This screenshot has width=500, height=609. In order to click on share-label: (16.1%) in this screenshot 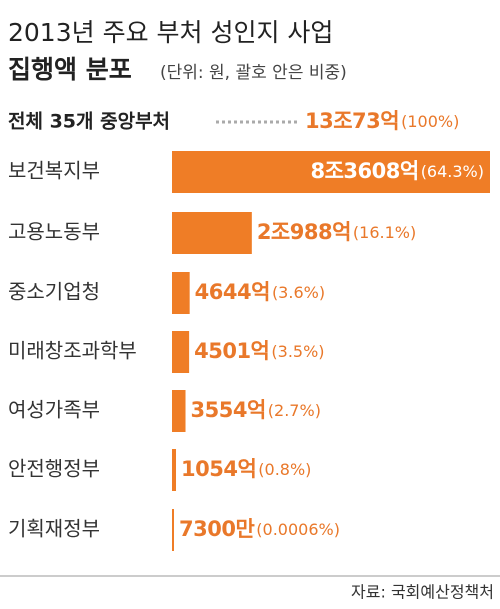, I will do `click(384, 232)`.